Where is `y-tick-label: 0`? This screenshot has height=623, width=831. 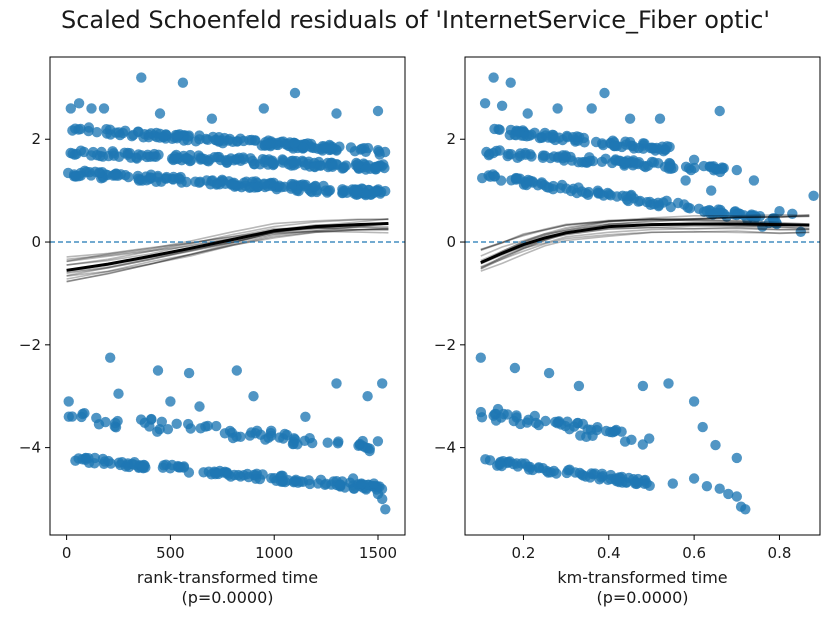 y-tick-label: 0 is located at coordinates (36, 242).